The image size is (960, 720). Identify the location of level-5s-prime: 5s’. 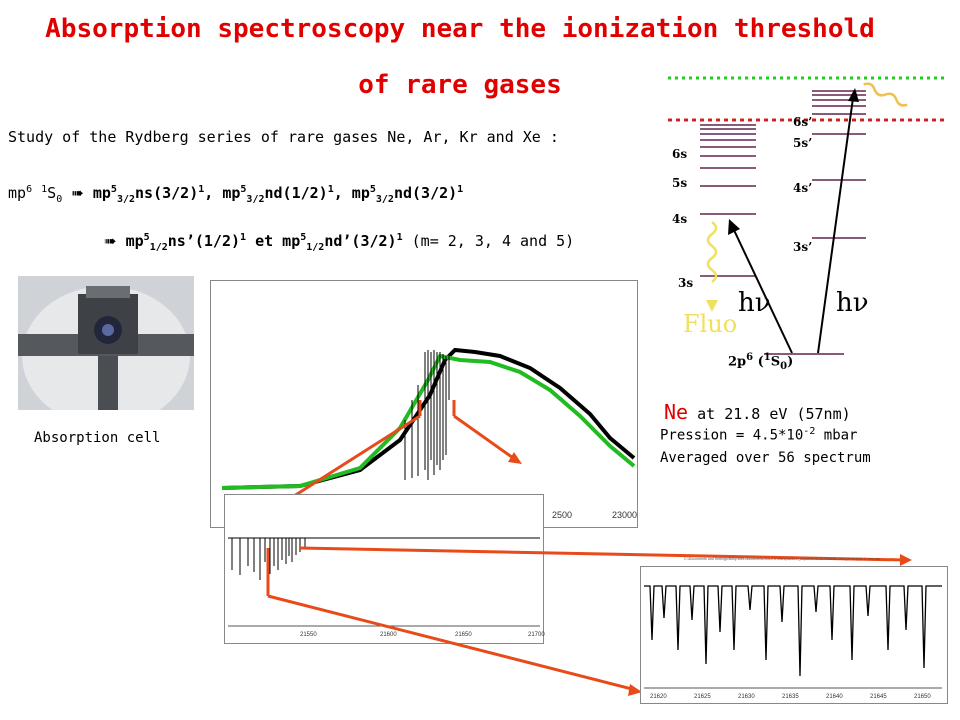
(803, 143).